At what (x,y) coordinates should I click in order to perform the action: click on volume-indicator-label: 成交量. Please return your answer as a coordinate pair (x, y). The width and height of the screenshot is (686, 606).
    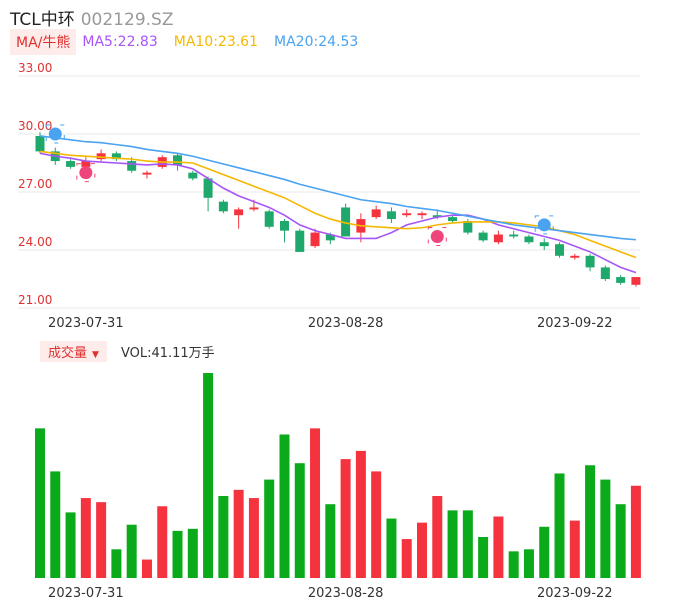
    Looking at the image, I should click on (68, 353).